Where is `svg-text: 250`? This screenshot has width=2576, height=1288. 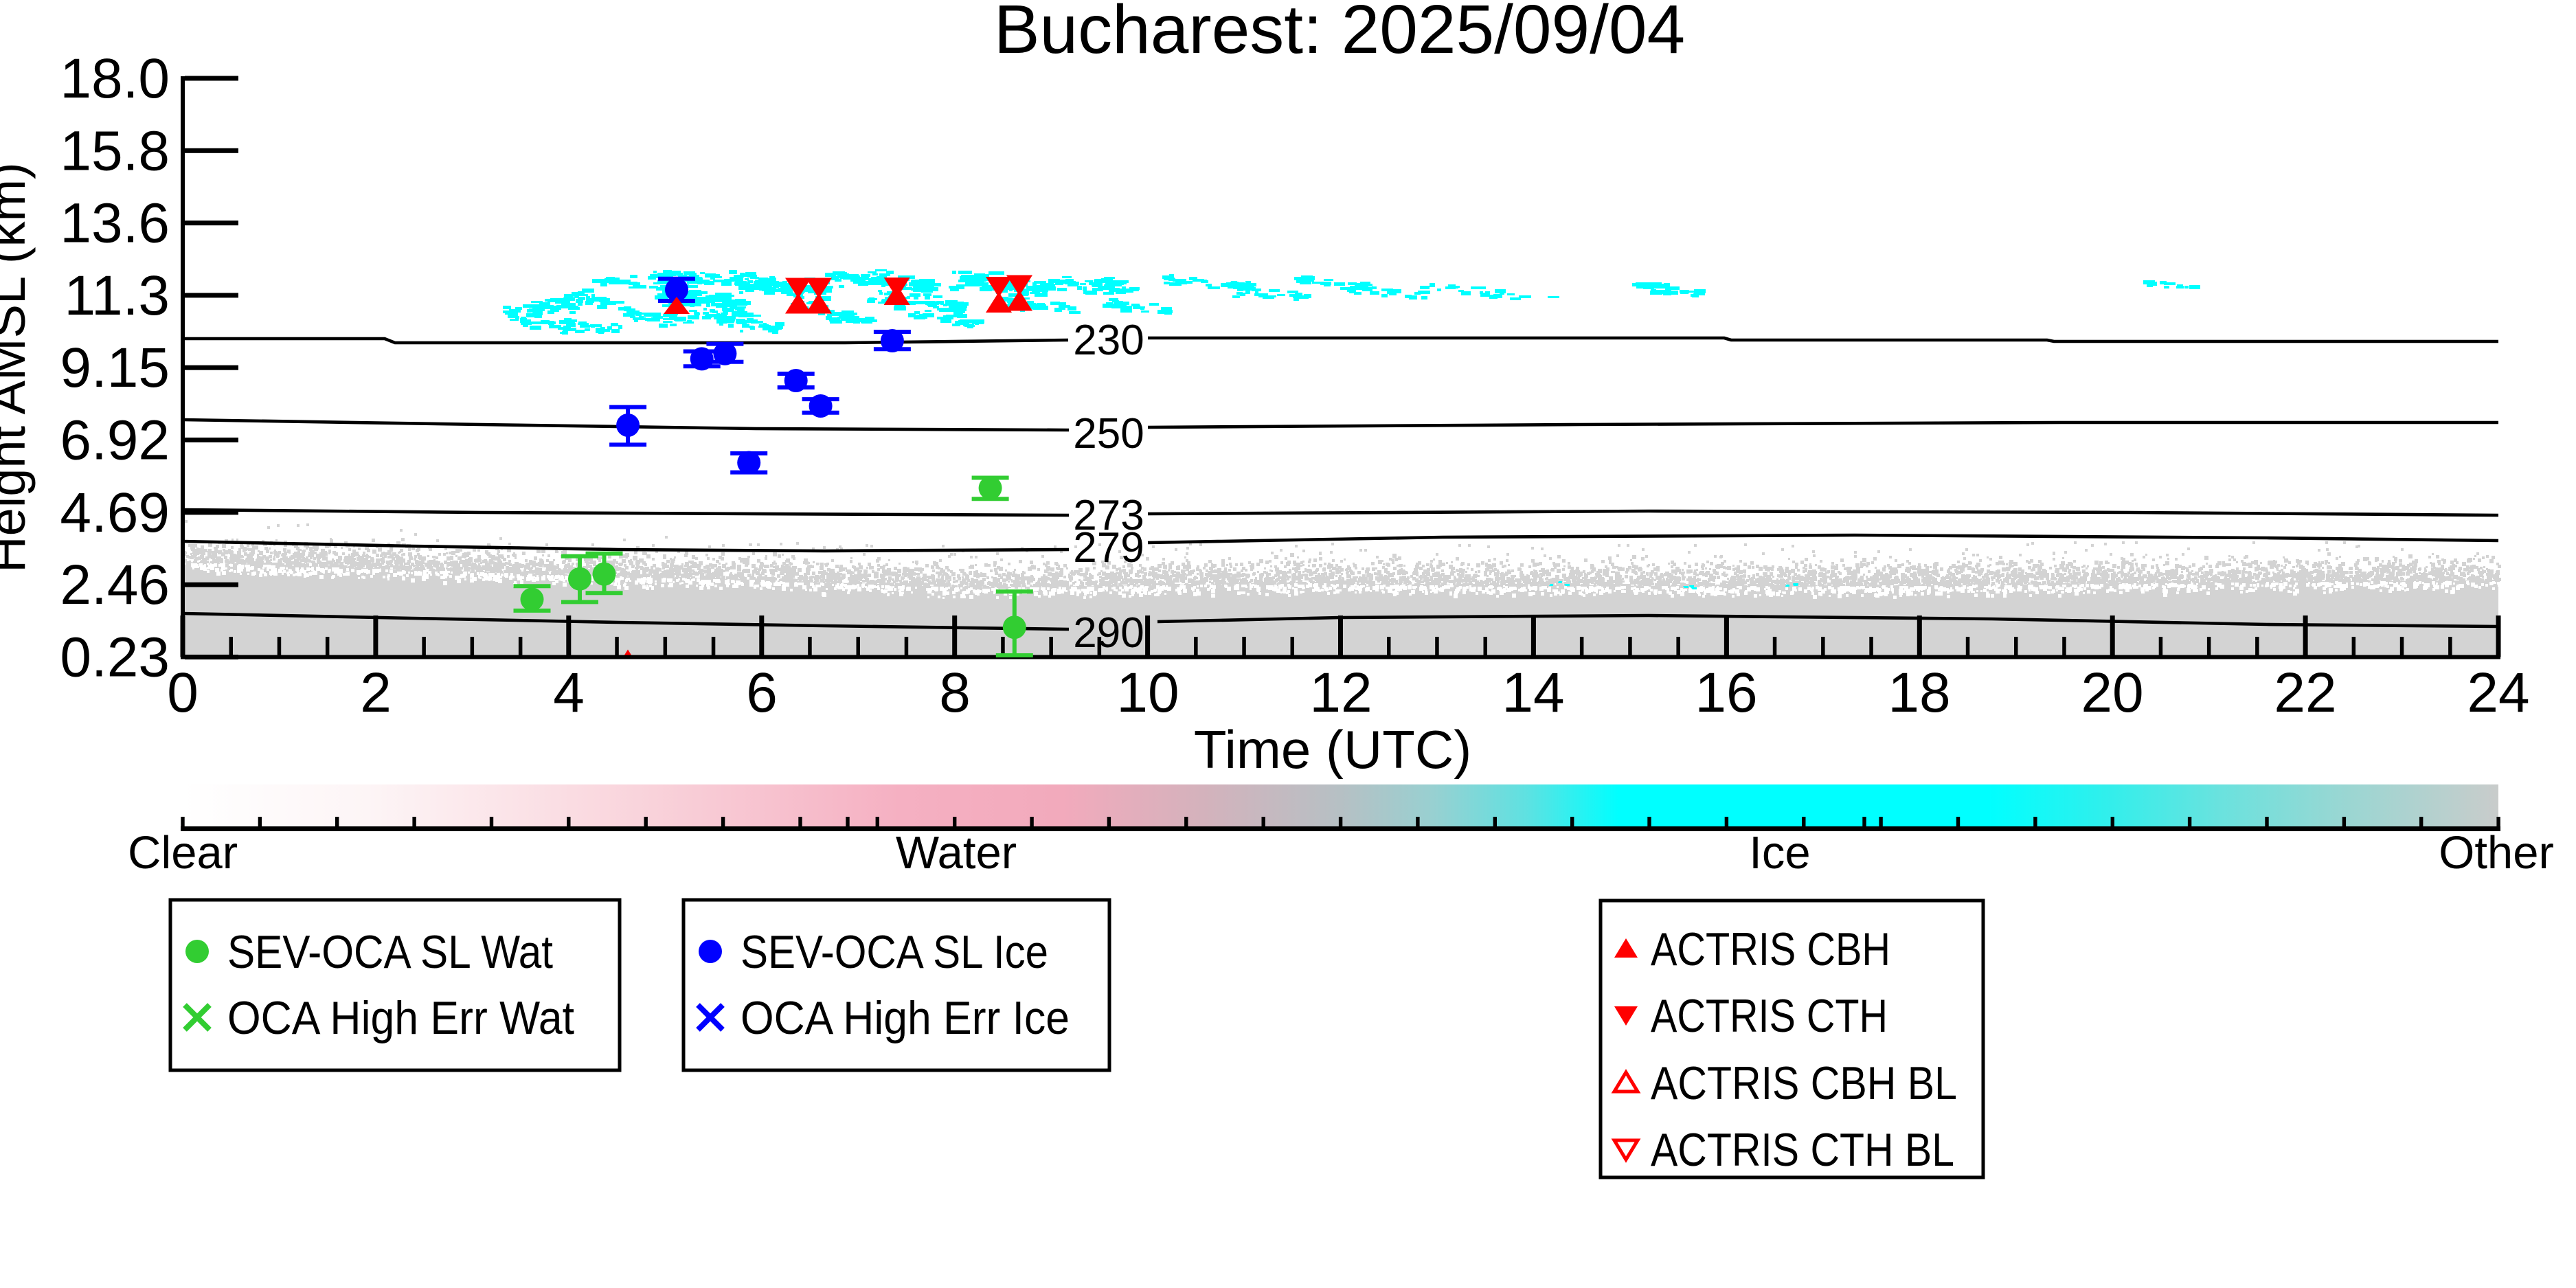 svg-text: 250 is located at coordinates (1108, 433).